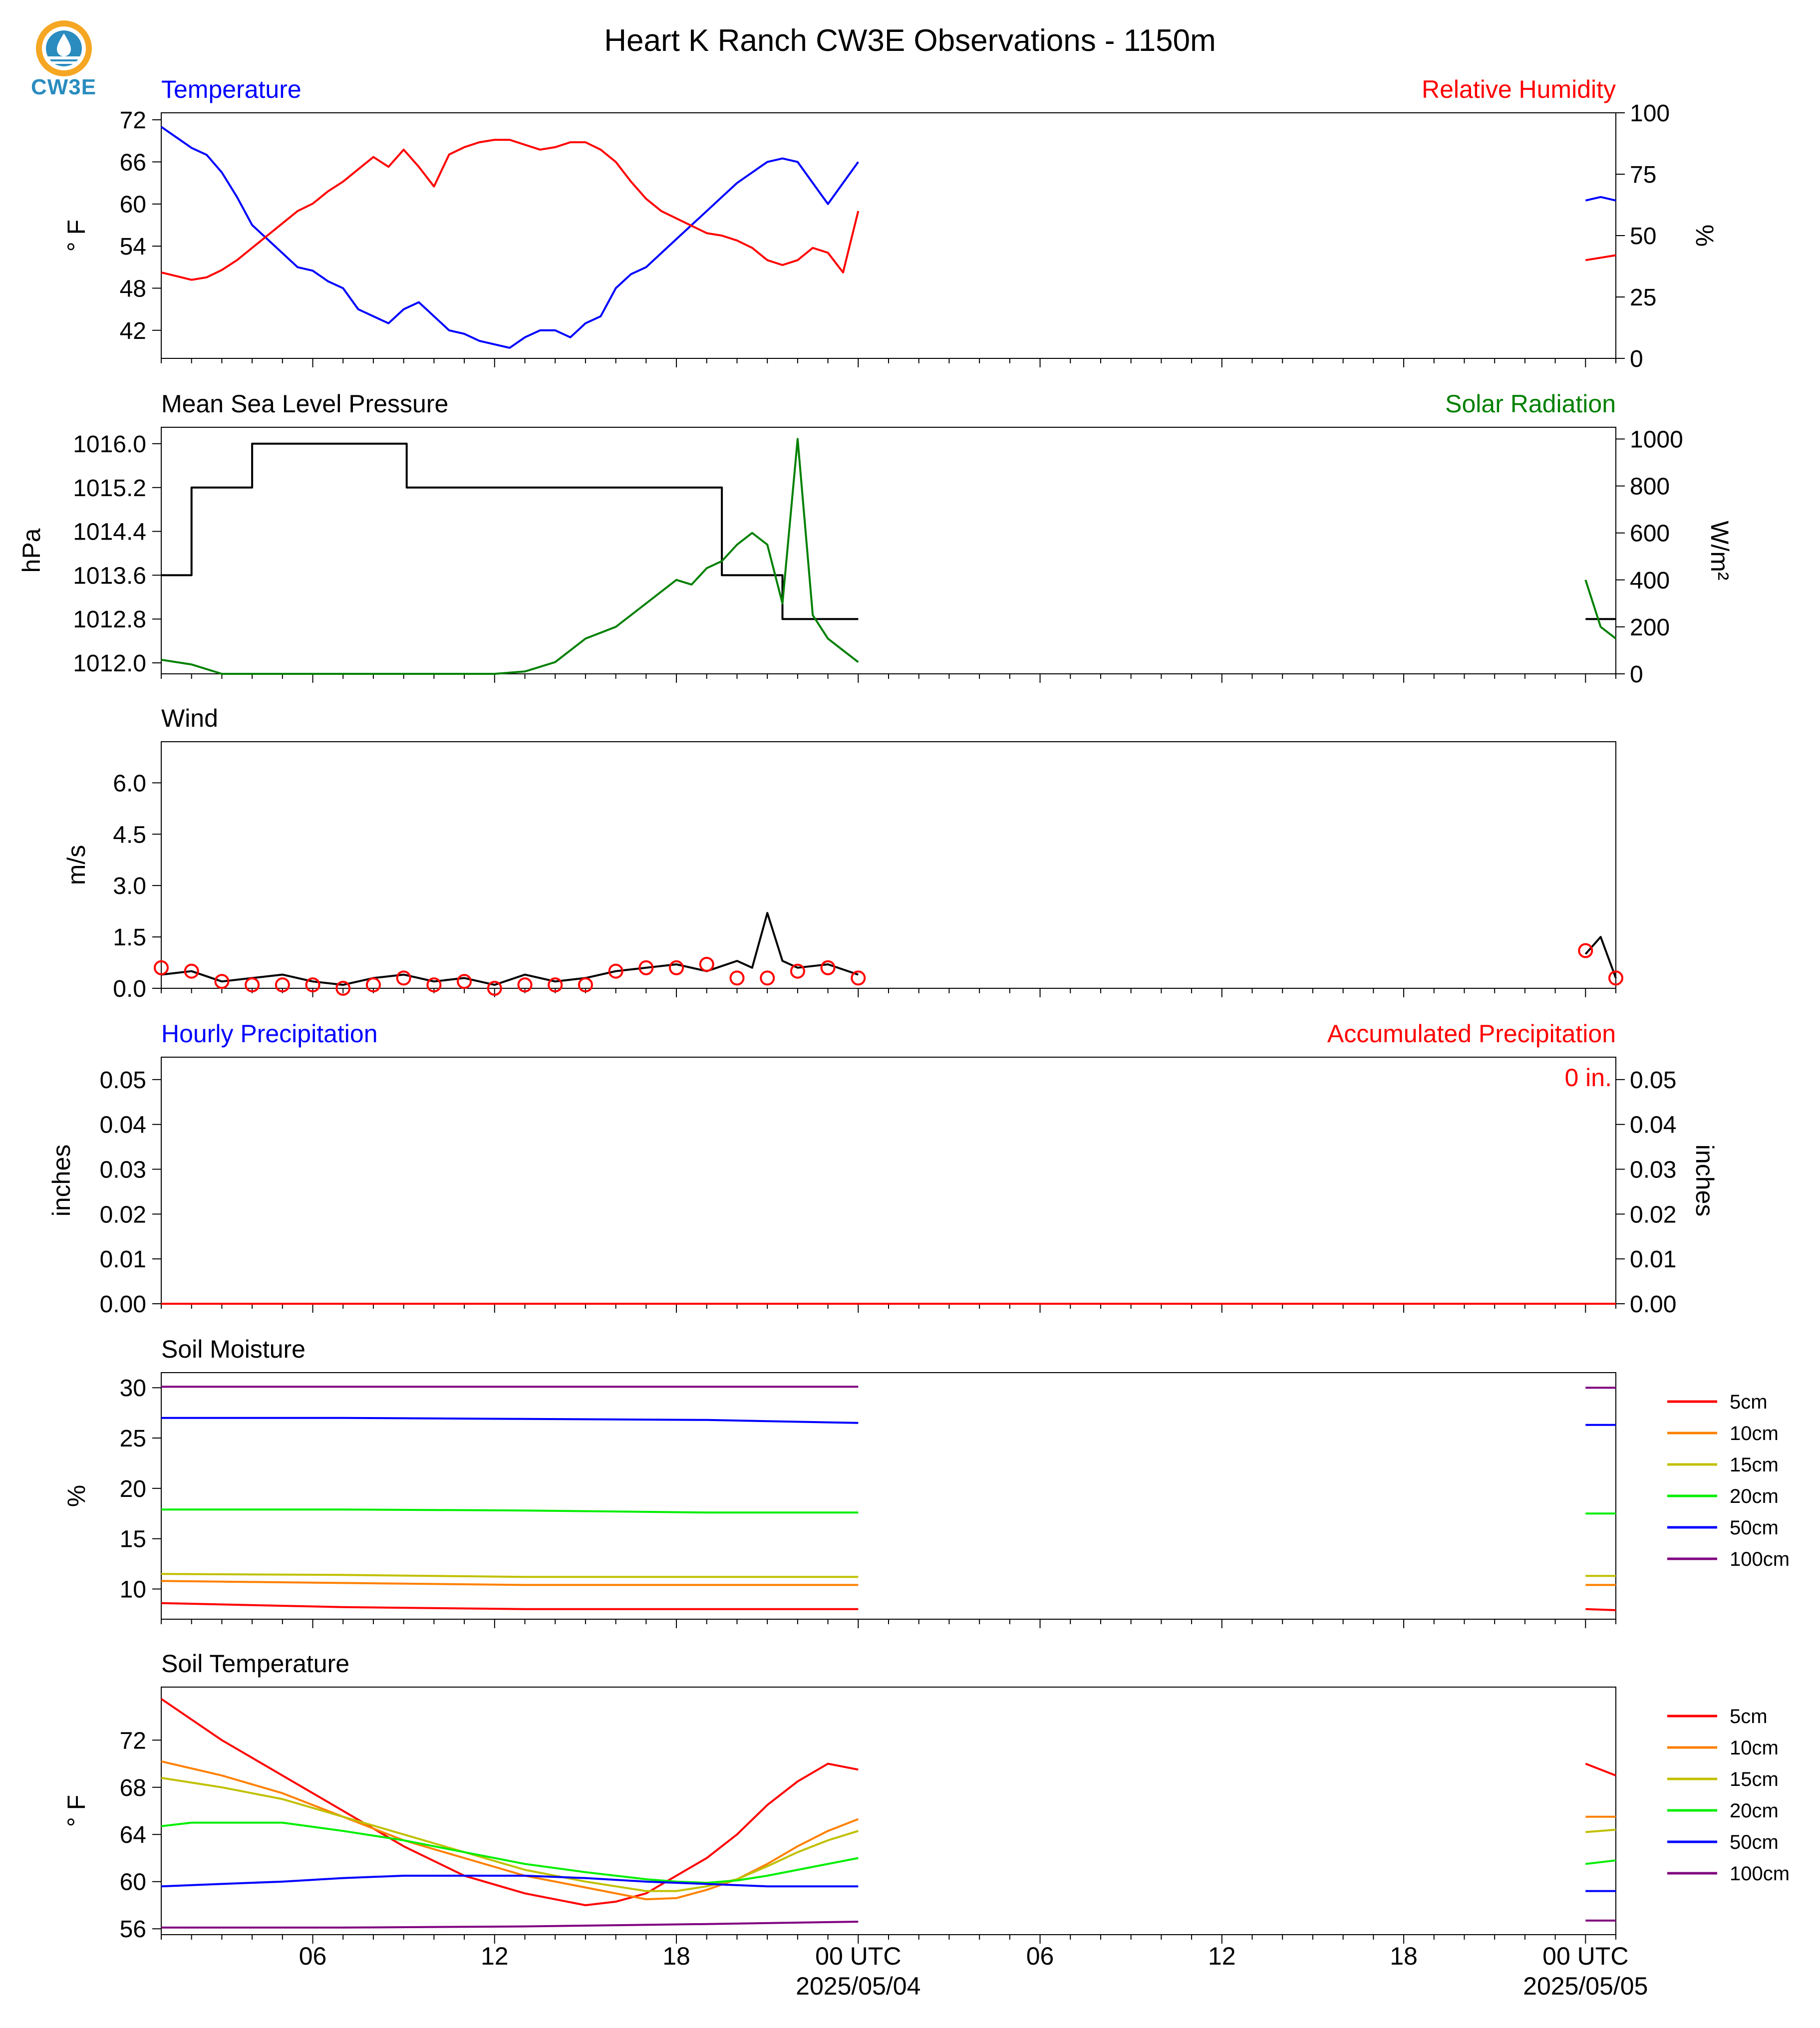 The width and height of the screenshot is (1820, 2028). Describe the element at coordinates (133, 1788) in the screenshot. I see `soil_temp-ytick-label: 68` at that location.